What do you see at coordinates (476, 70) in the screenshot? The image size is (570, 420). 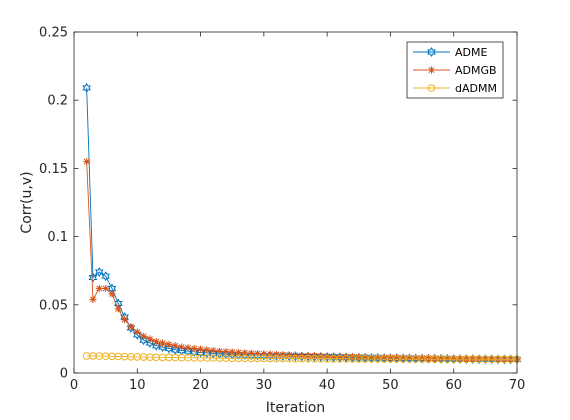 I see `legend-label-admgb: ADMGB` at bounding box center [476, 70].